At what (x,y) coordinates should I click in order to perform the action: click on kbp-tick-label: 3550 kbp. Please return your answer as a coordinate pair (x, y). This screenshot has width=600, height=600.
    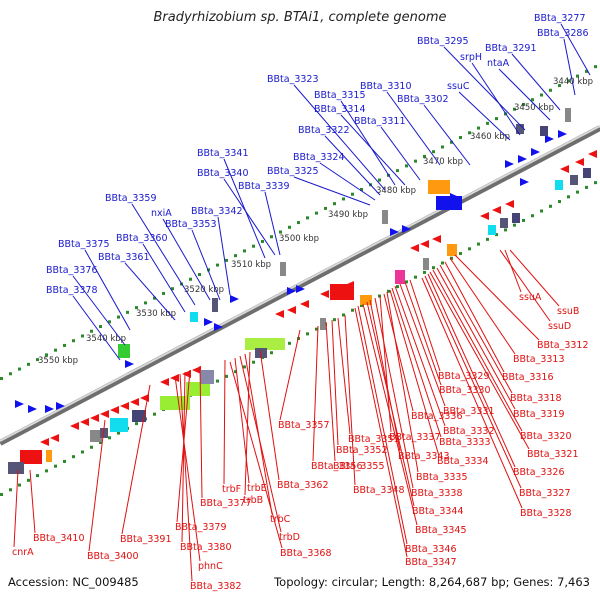
    Looking at the image, I should click on (58, 361).